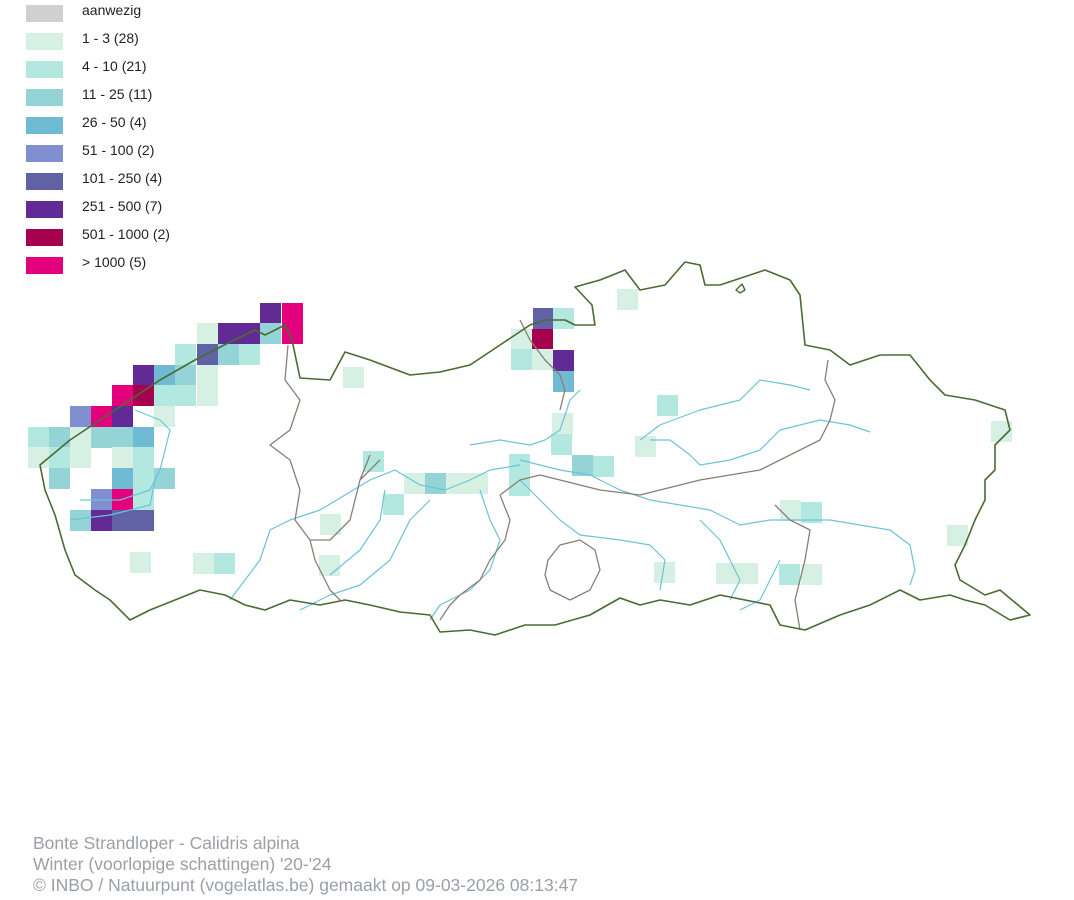 This screenshot has width=1074, height=900. What do you see at coordinates (122, 178) in the screenshot?
I see `legend-label: 101 - 250 (4)` at bounding box center [122, 178].